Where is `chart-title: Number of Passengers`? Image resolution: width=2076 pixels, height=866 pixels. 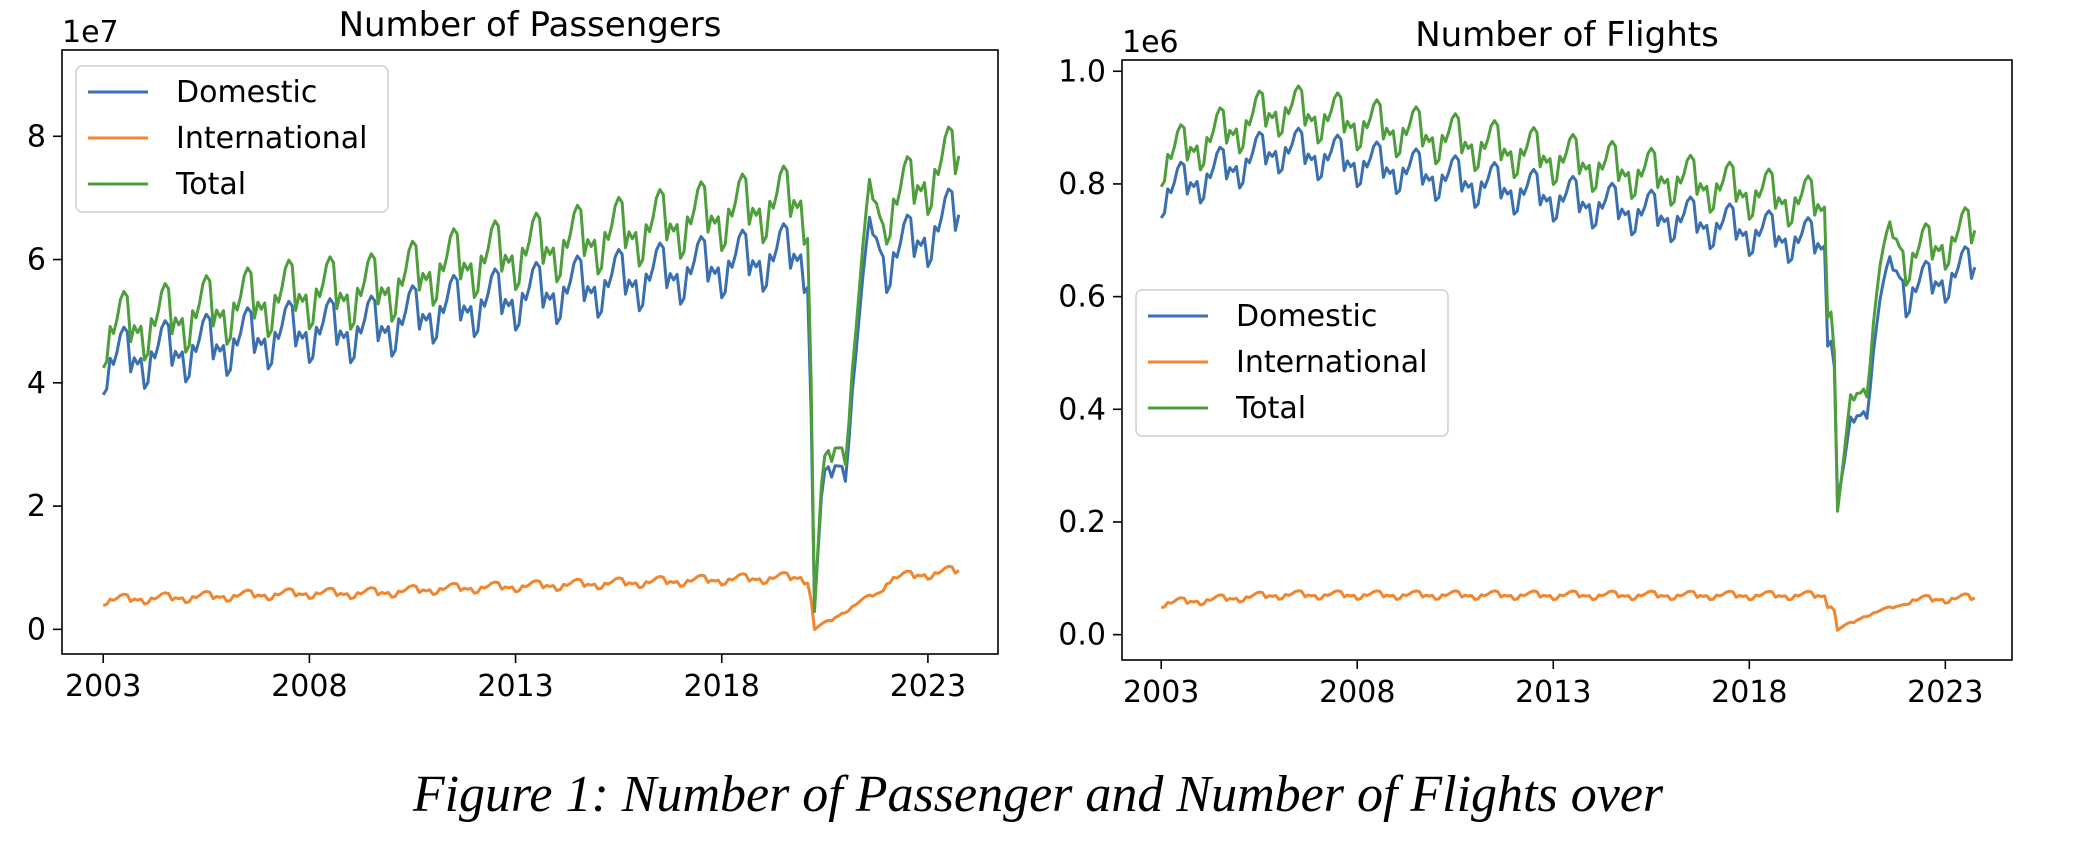 chart-title: Number of Passengers is located at coordinates (530, 25).